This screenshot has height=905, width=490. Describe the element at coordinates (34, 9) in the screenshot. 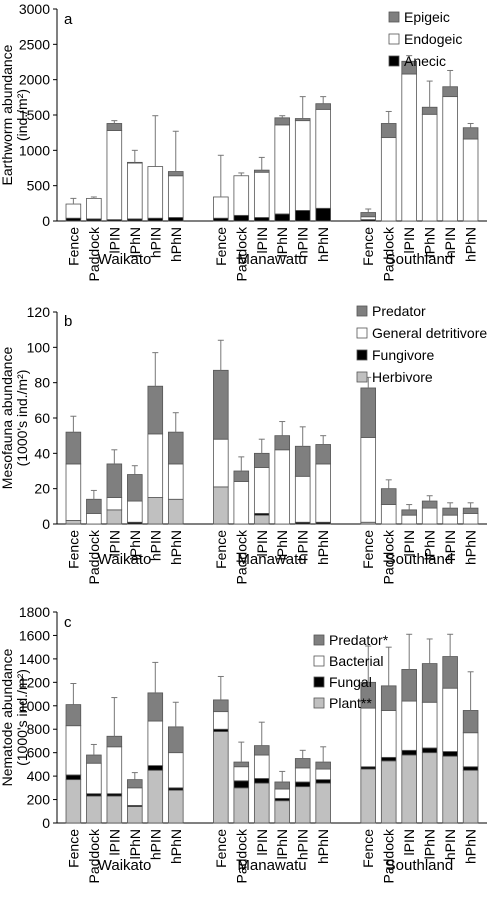

I see `y-tick-label: 3000` at that location.